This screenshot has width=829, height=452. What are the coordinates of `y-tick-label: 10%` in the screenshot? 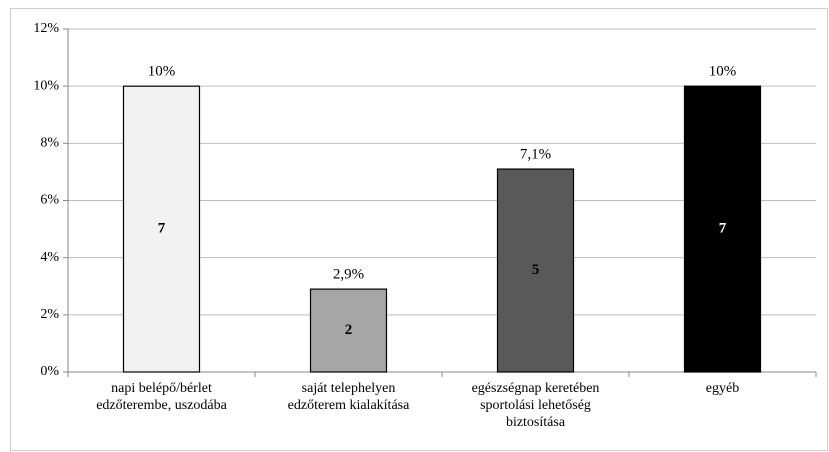 It's located at (46, 85).